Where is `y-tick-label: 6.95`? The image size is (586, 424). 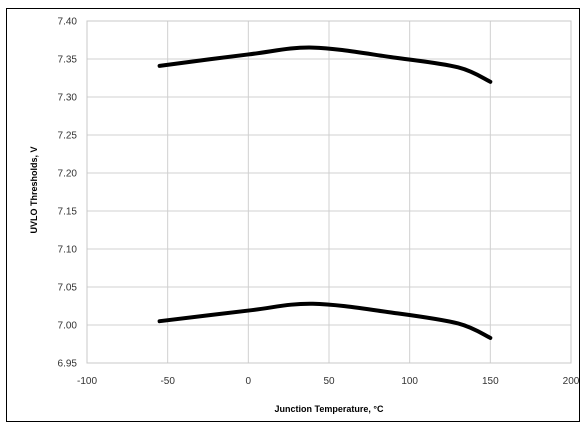
y-tick-label: 6.95 is located at coordinates (68, 364).